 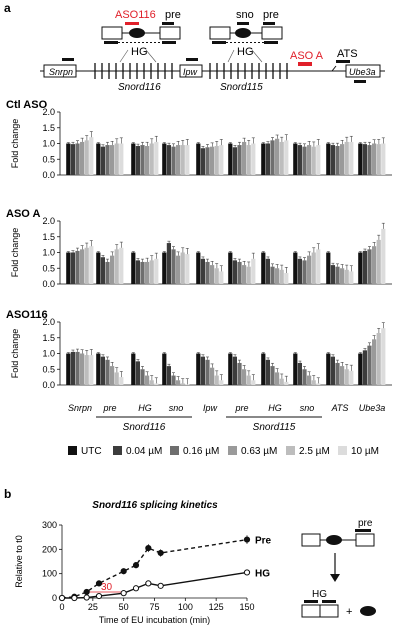 I want to click on annotation-30: 30, so click(x=107, y=587).